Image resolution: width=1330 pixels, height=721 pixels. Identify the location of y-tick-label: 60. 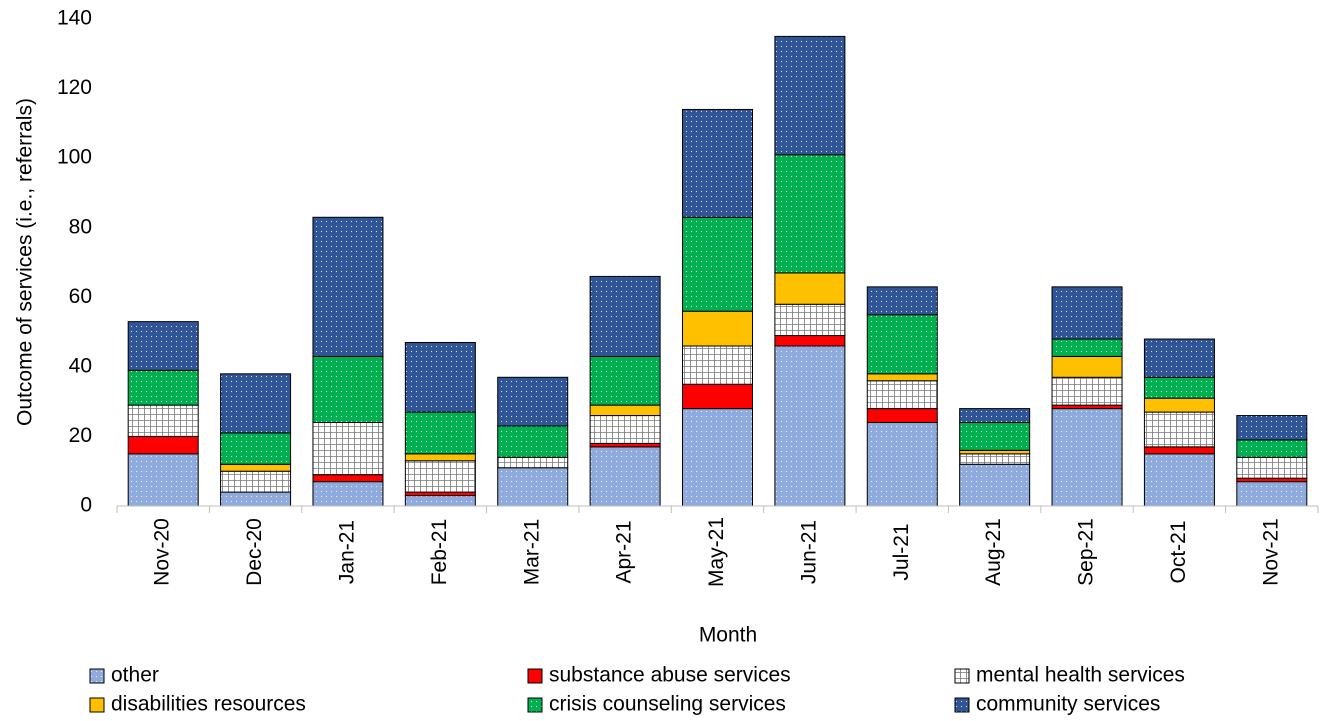
(80, 296).